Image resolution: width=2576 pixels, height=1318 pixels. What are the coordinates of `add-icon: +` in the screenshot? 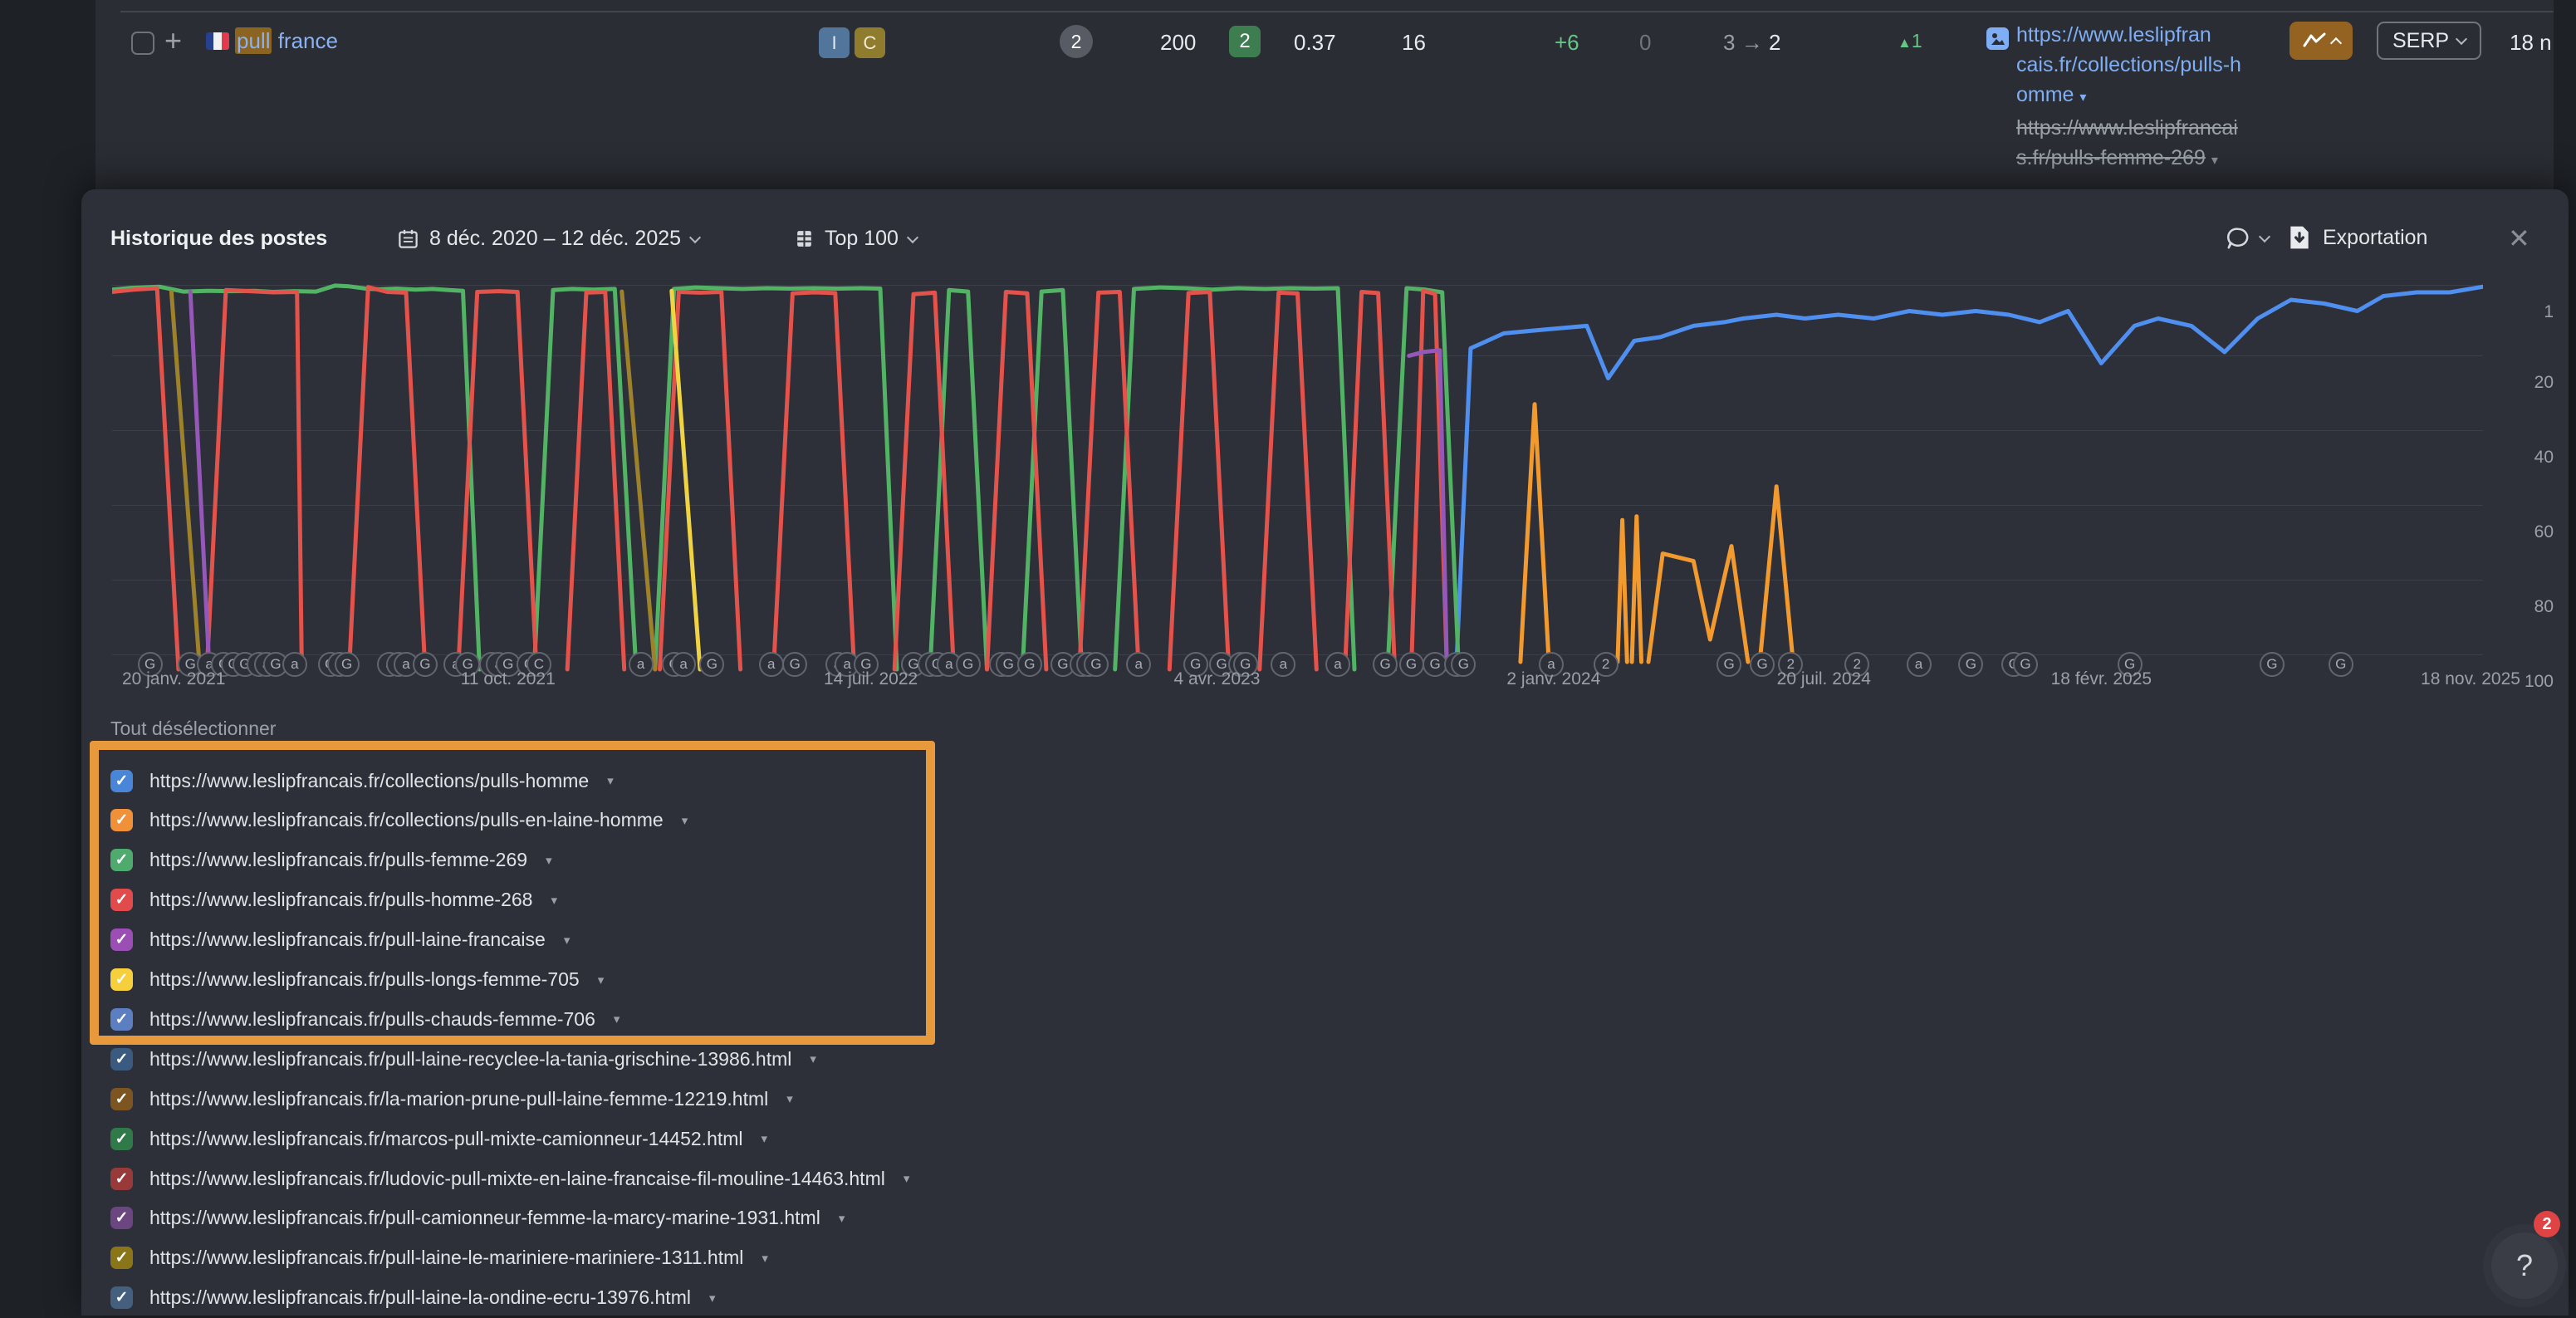 It's located at (173, 40).